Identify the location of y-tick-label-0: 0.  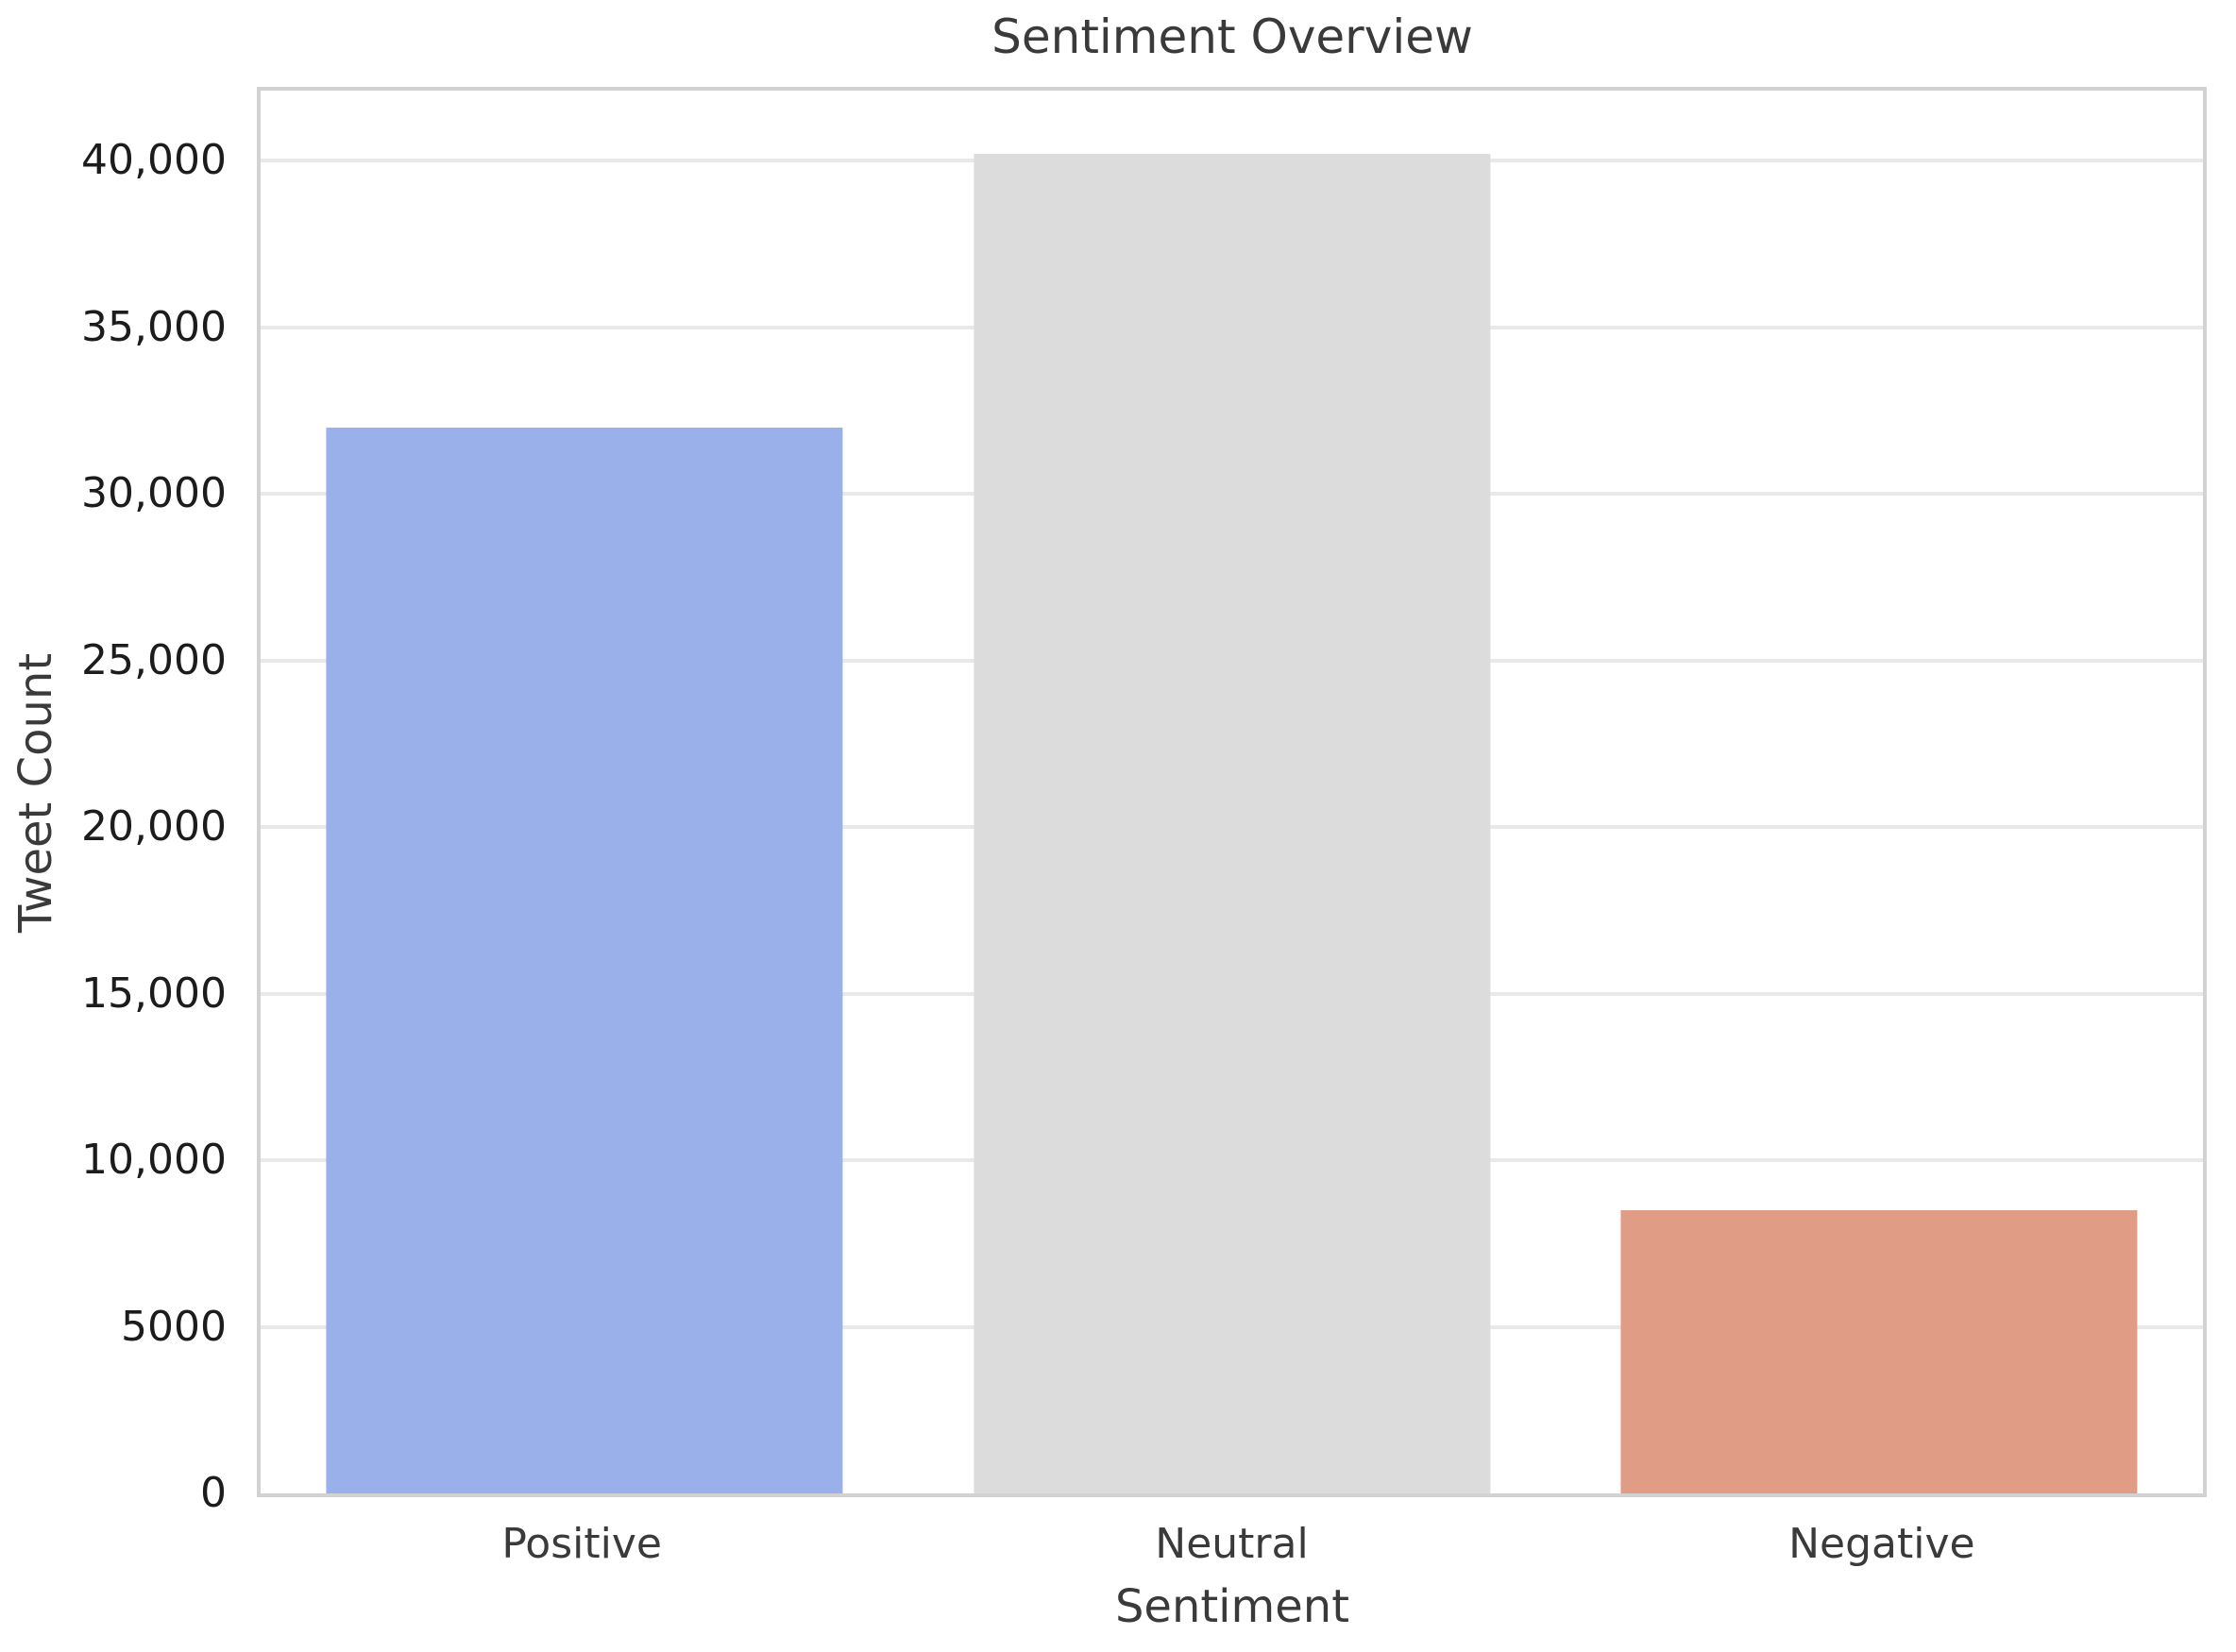
(213, 1493).